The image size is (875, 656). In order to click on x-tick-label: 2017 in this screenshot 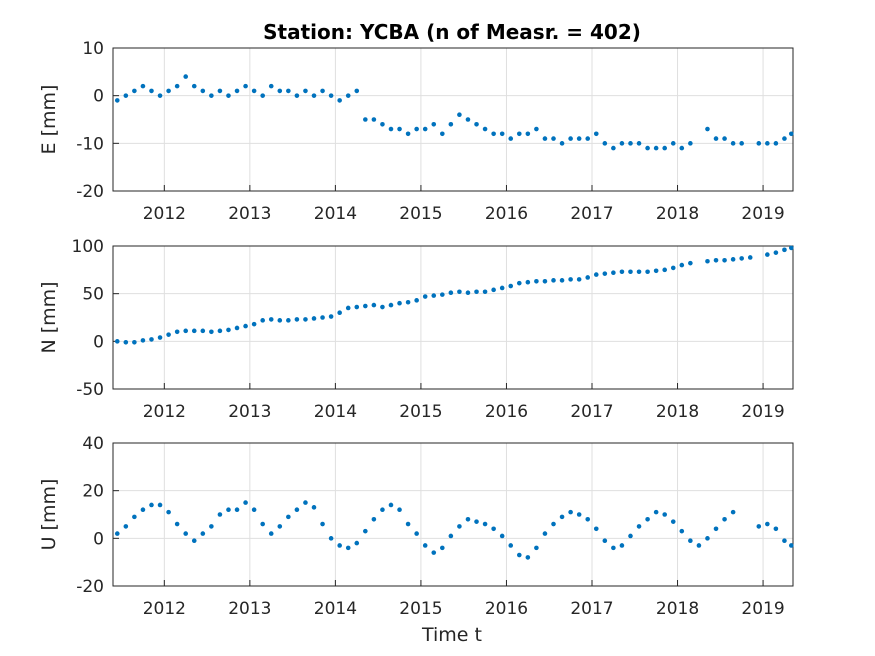, I will do `click(591, 412)`.